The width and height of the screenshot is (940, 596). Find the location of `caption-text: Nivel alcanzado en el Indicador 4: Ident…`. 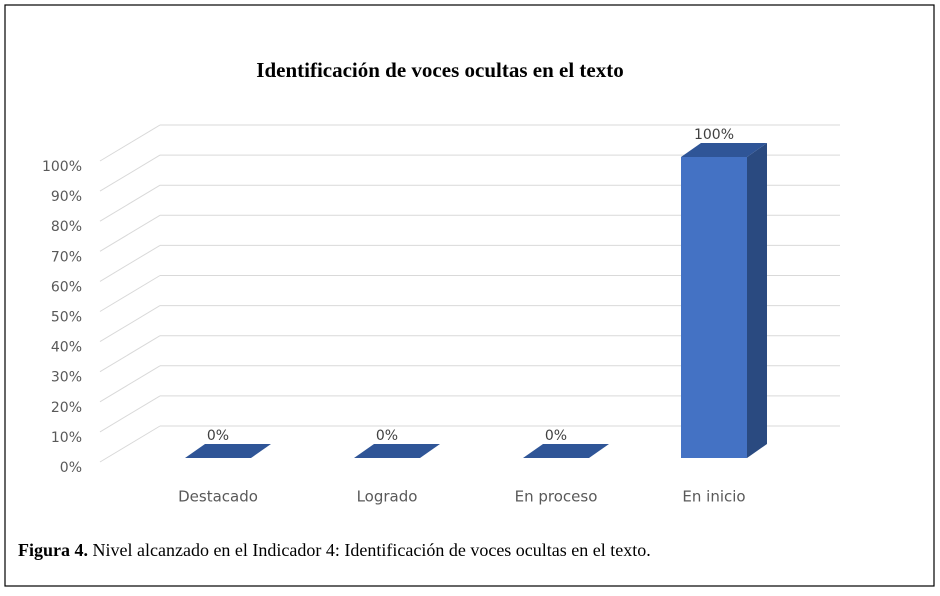

caption-text: Nivel alcanzado en el Indicador 4: Ident… is located at coordinates (372, 550).